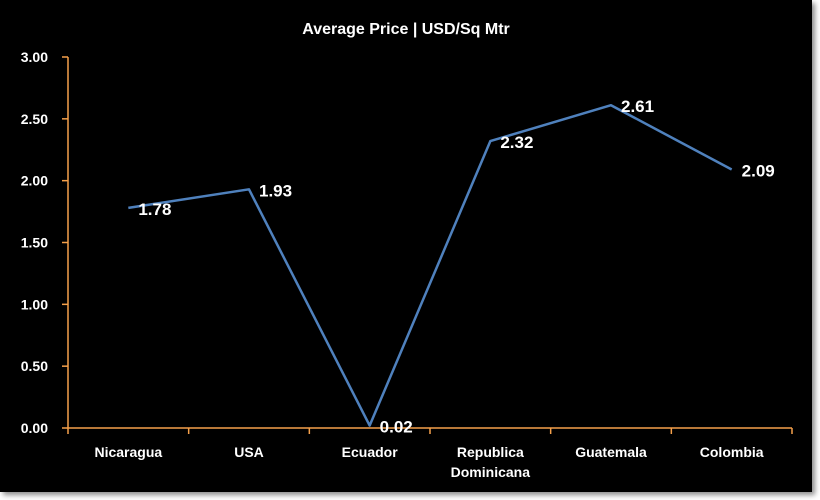 The width and height of the screenshot is (820, 500). Describe the element at coordinates (34, 366) in the screenshot. I see `y-tick-label: 0.50` at that location.